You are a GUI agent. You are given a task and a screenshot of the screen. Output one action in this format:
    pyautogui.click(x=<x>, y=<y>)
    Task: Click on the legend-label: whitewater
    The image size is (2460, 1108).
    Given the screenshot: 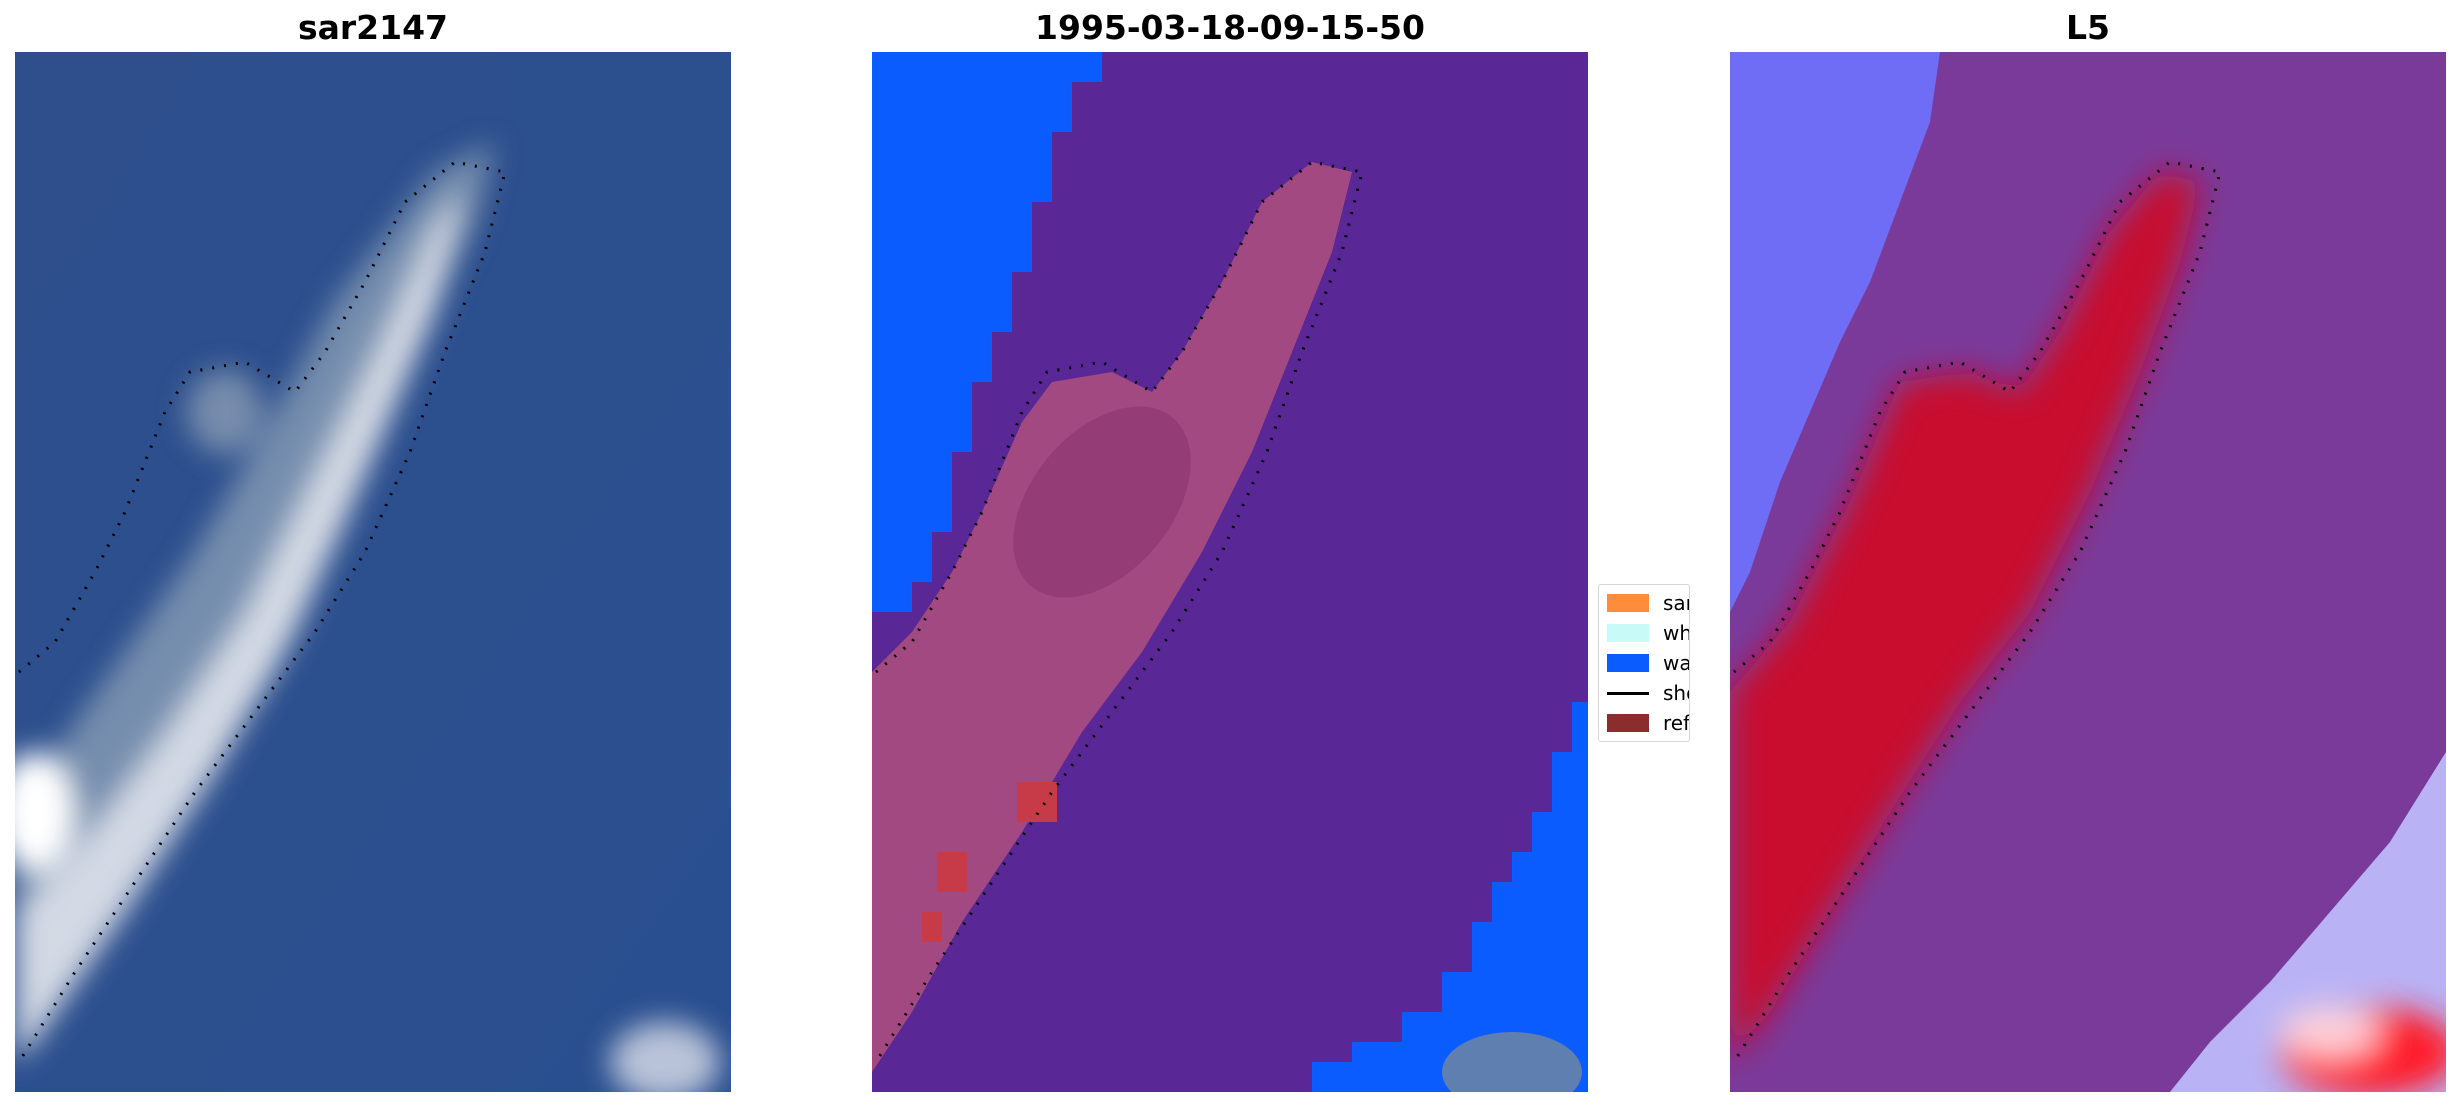 What is the action you would take?
    pyautogui.click(x=1676, y=633)
    